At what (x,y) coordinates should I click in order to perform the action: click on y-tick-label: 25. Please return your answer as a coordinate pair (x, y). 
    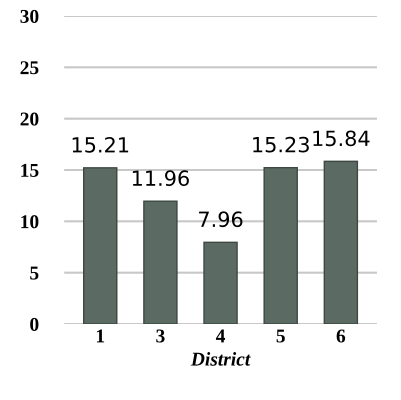
    Looking at the image, I should click on (29, 67).